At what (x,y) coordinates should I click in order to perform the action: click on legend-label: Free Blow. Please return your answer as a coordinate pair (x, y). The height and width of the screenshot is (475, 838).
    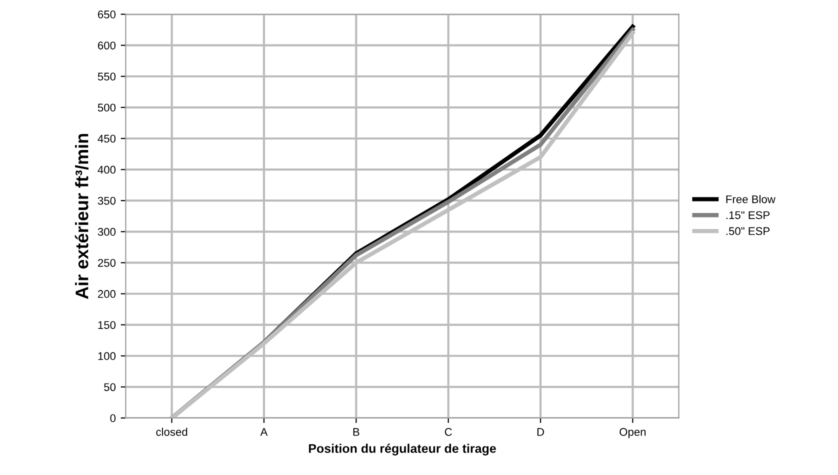
    Looking at the image, I should click on (751, 199).